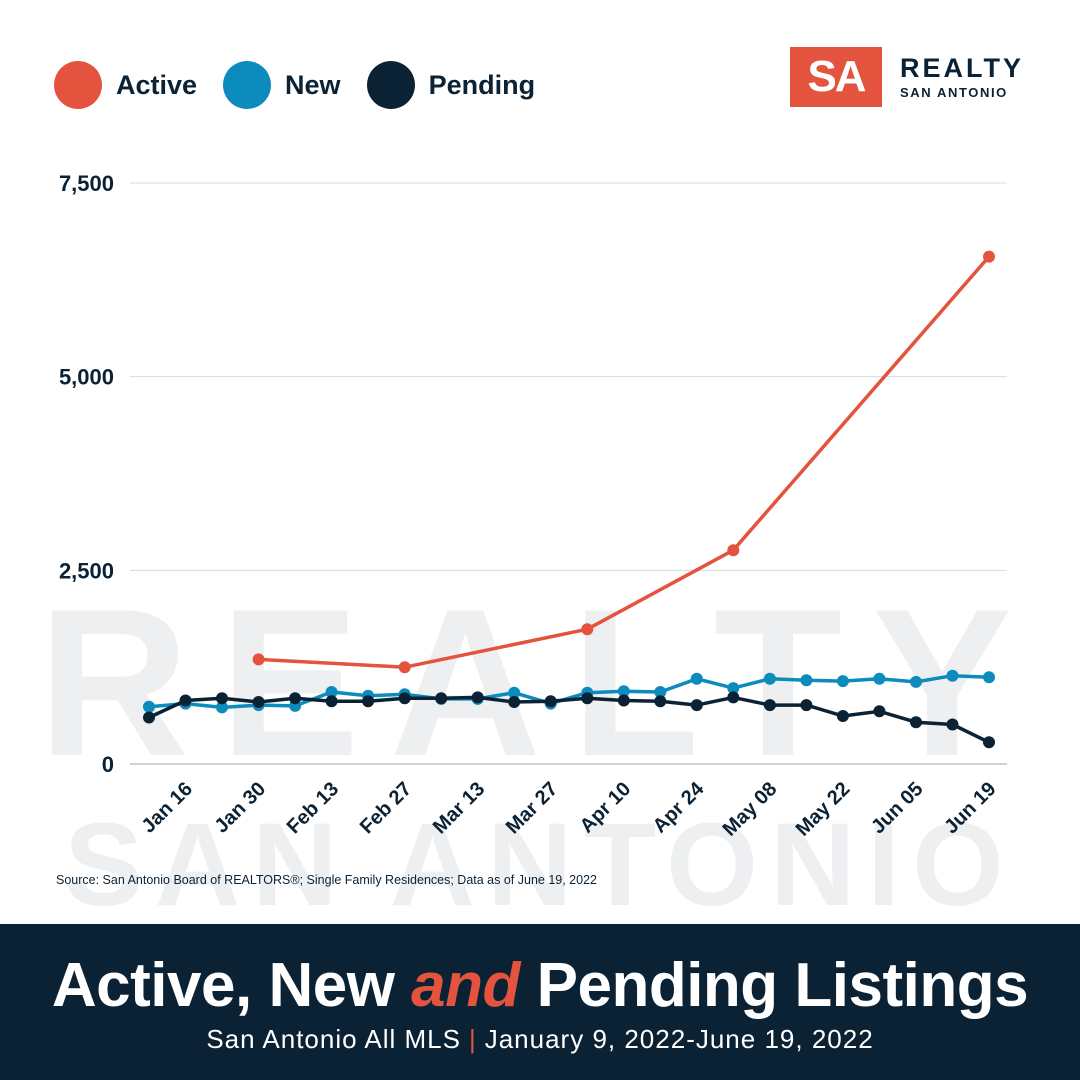 The width and height of the screenshot is (1080, 1080). Describe the element at coordinates (569, 691) in the screenshot. I see `series-line-new` at that location.